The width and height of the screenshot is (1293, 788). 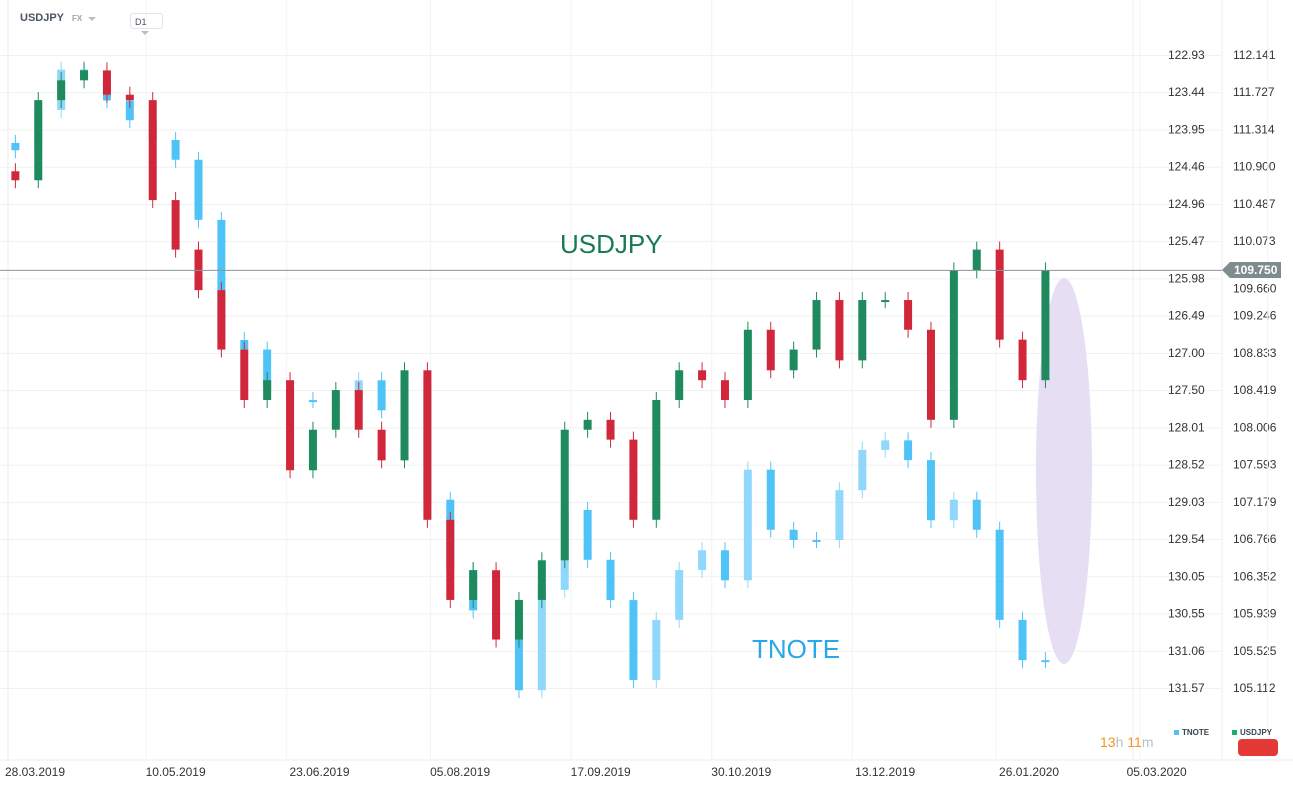 What do you see at coordinates (1252, 732) in the screenshot?
I see `legend-usdjpy: USDJPY` at bounding box center [1252, 732].